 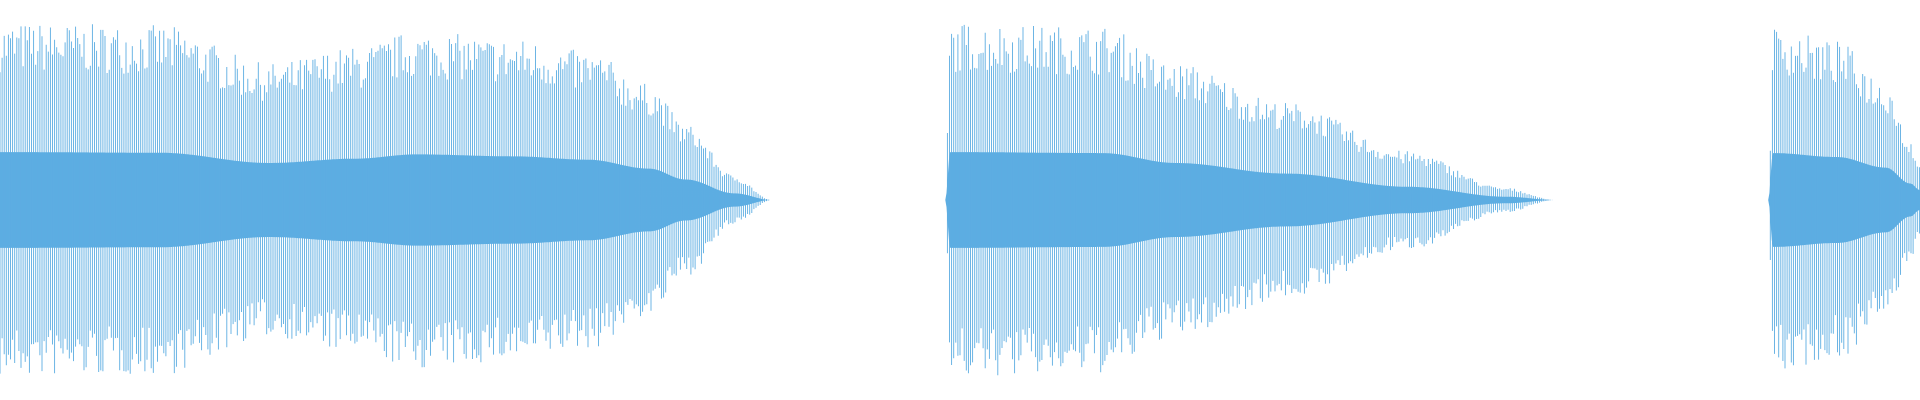 What do you see at coordinates (1844, 199) in the screenshot?
I see `waveform-spikes` at bounding box center [1844, 199].